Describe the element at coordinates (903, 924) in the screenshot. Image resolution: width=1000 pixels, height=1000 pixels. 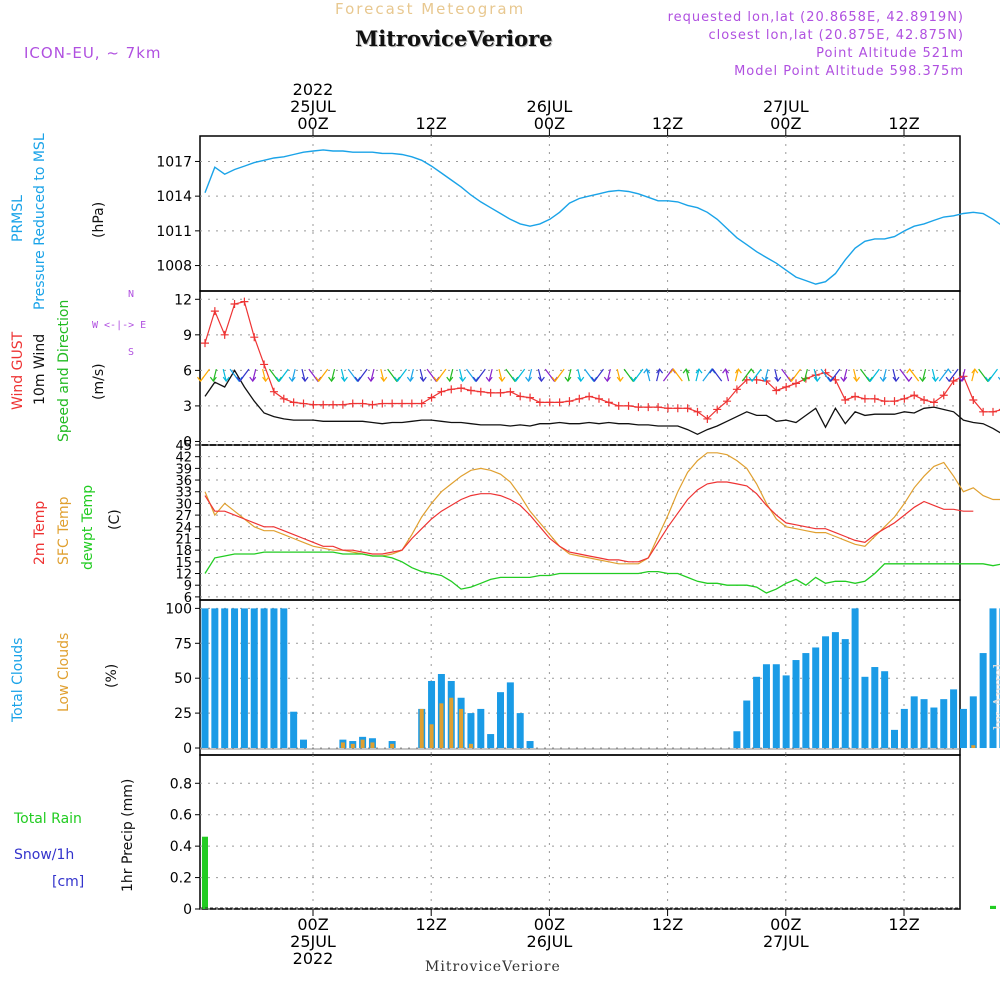
I see `x-label-bottom: 12Z` at that location.